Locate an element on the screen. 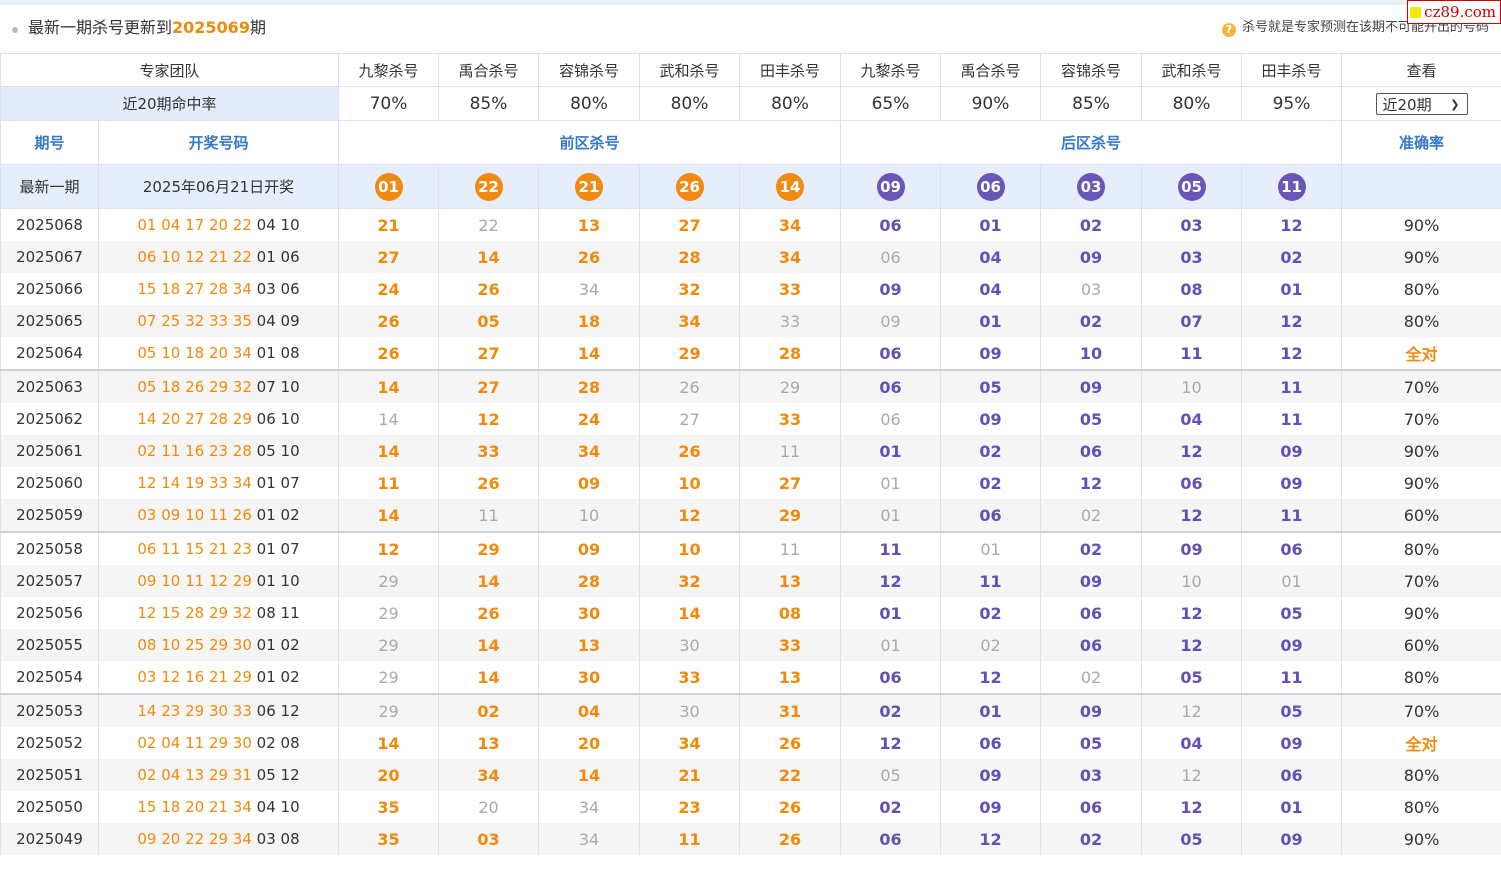 The height and width of the screenshot is (885, 1501). bullet-icon is located at coordinates (15, 30).